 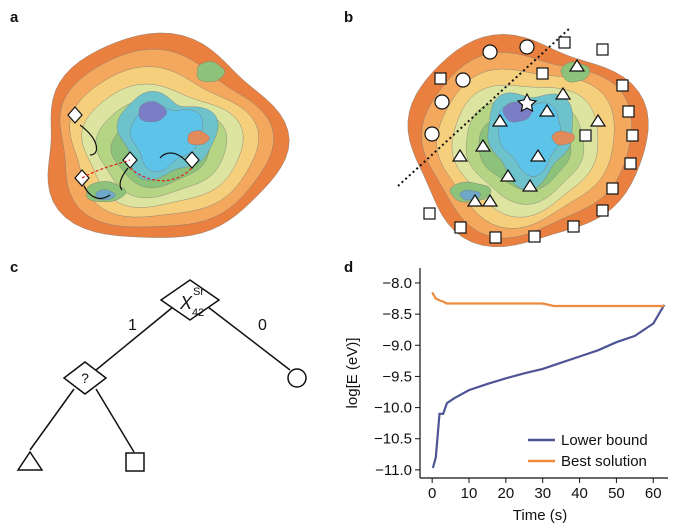 I want to click on panel-label: c, so click(x=14, y=267).